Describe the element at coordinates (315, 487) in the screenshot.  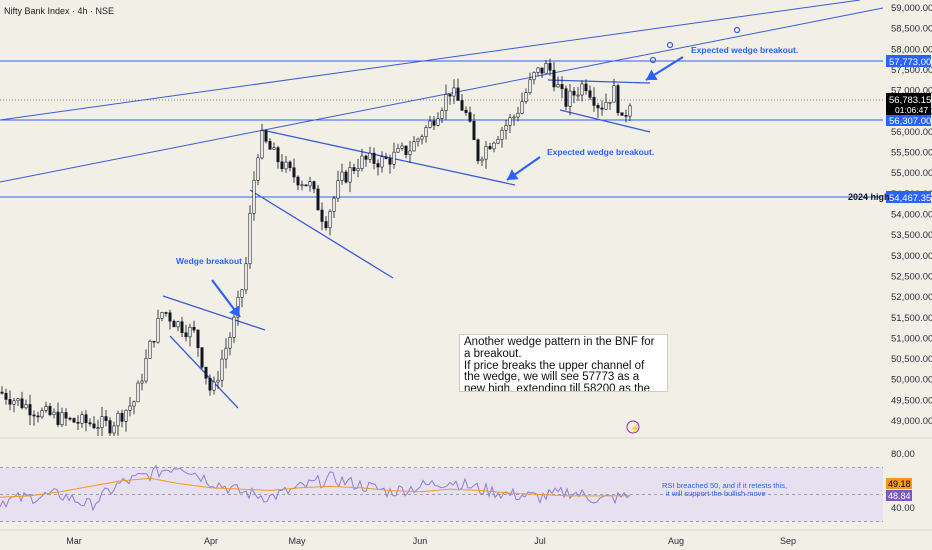
I see `rsi-ma-line` at that location.